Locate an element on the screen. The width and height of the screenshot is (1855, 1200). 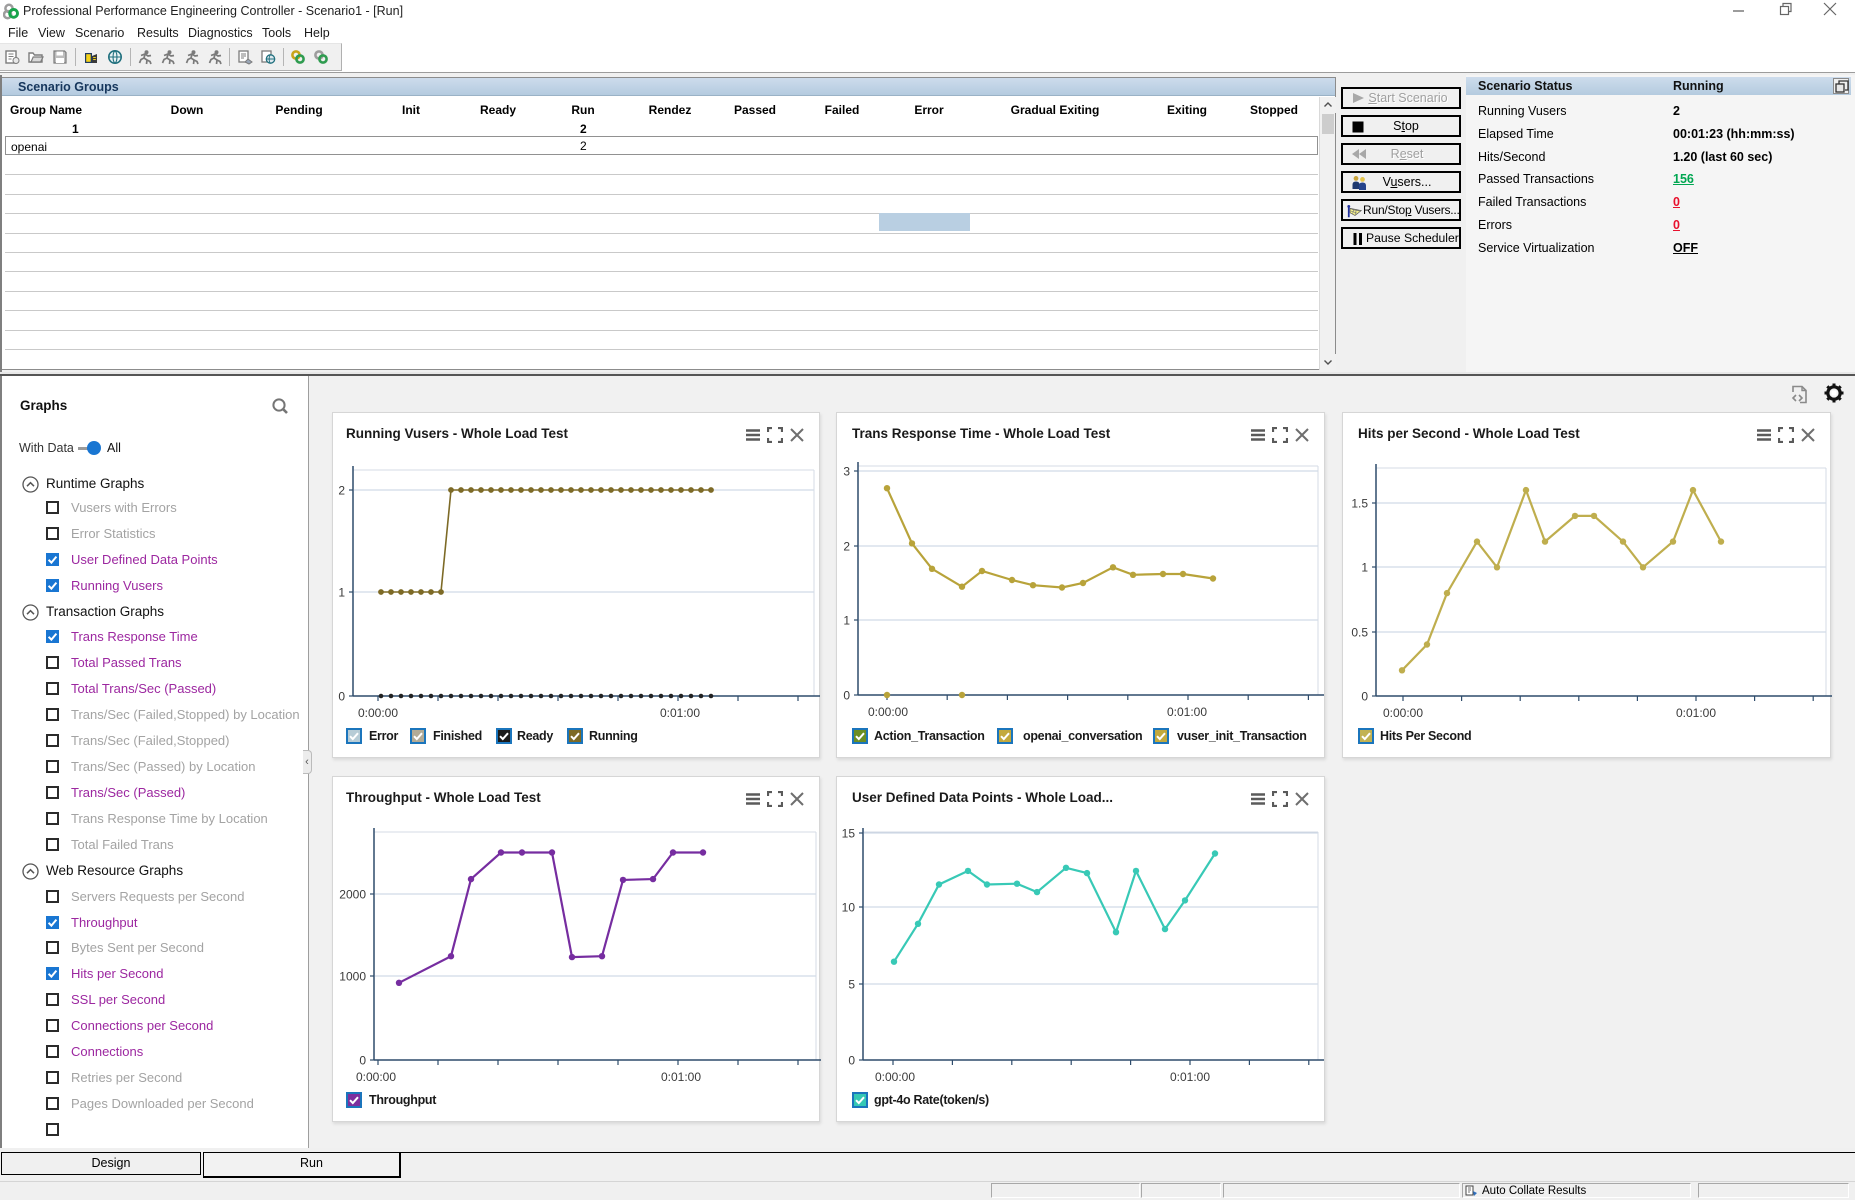
svg-text: 3 is located at coordinates (846, 472).